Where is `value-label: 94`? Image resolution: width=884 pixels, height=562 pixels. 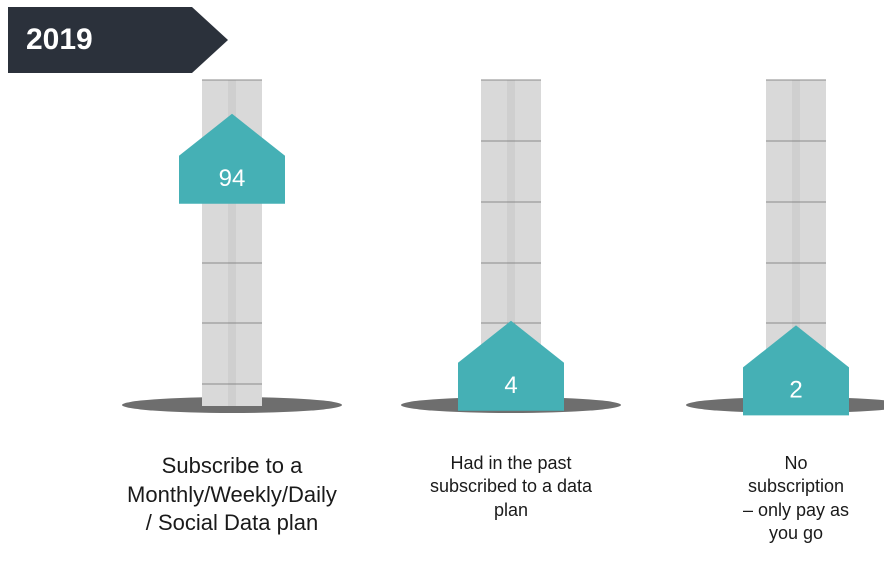
value-label: 94 is located at coordinates (232, 178).